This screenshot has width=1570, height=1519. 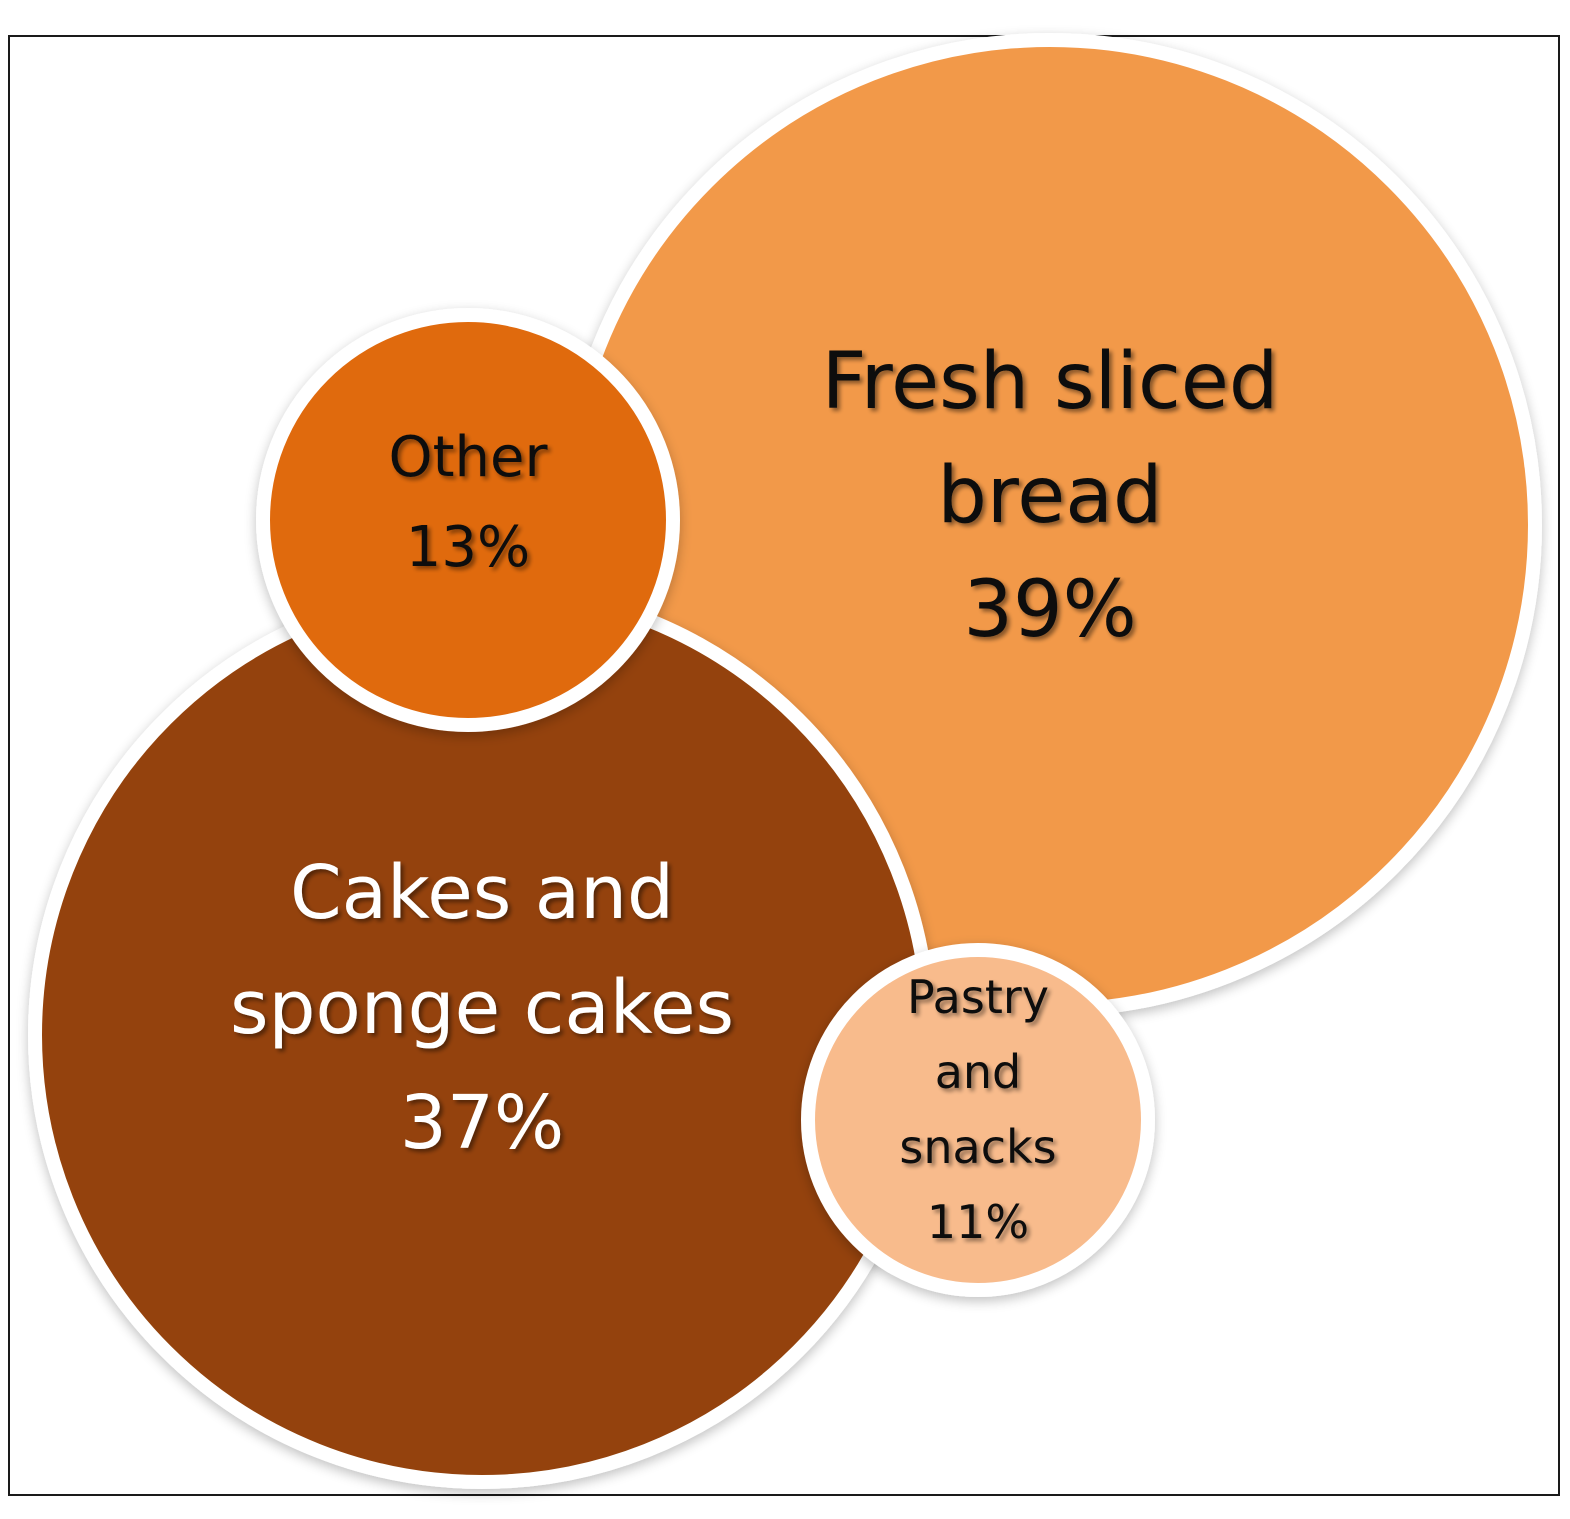 I want to click on bubble-pastry-label-line: and, so click(x=978, y=1072).